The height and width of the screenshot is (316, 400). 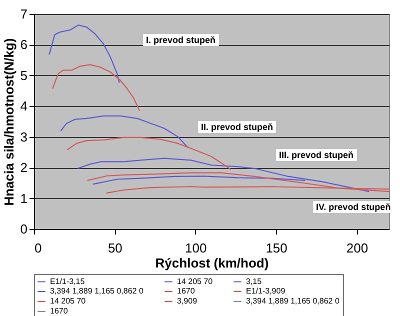 I want to click on annotation: IV. prevod stupeň, so click(x=353, y=207).